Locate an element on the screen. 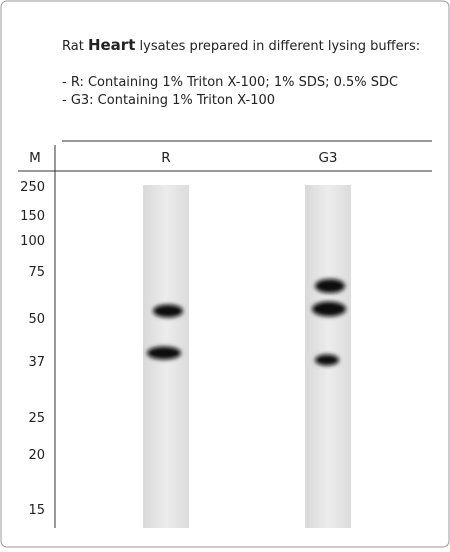 This screenshot has height=552, width=450. marker-label: 20 is located at coordinates (36, 455).